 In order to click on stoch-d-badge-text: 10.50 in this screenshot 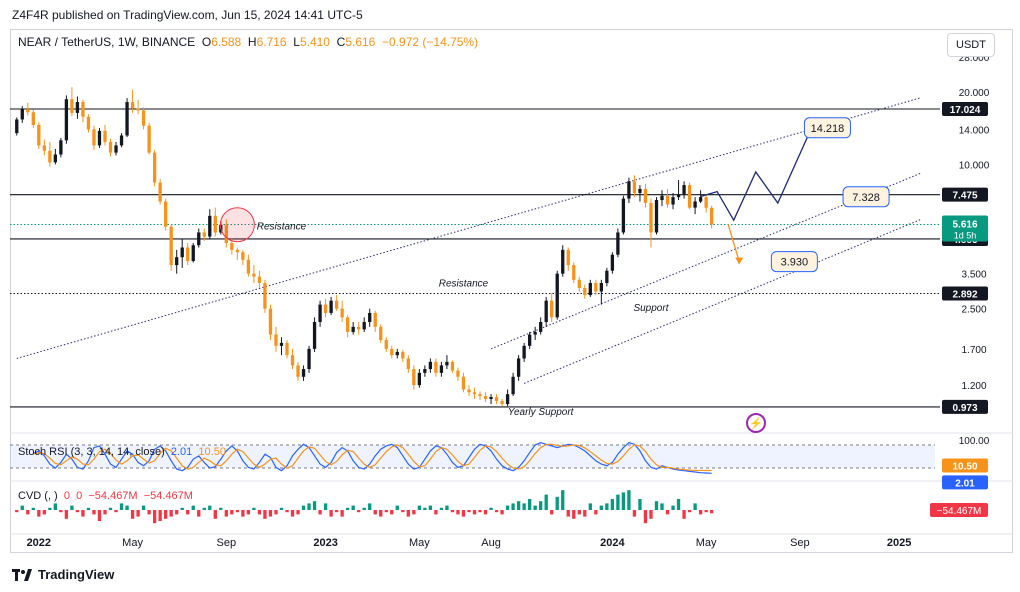, I will do `click(964, 467)`.